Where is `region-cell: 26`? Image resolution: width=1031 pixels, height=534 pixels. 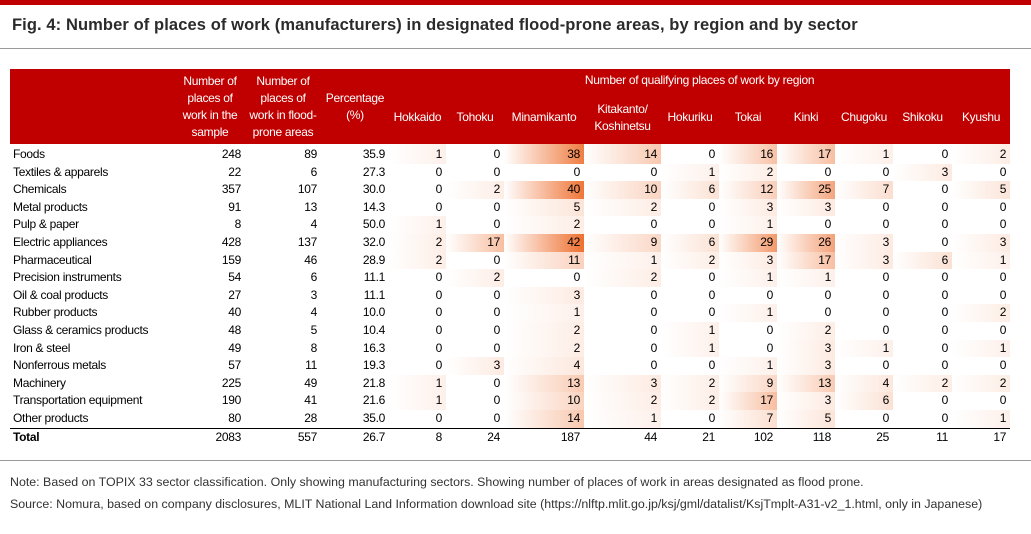
region-cell: 26 is located at coordinates (806, 242).